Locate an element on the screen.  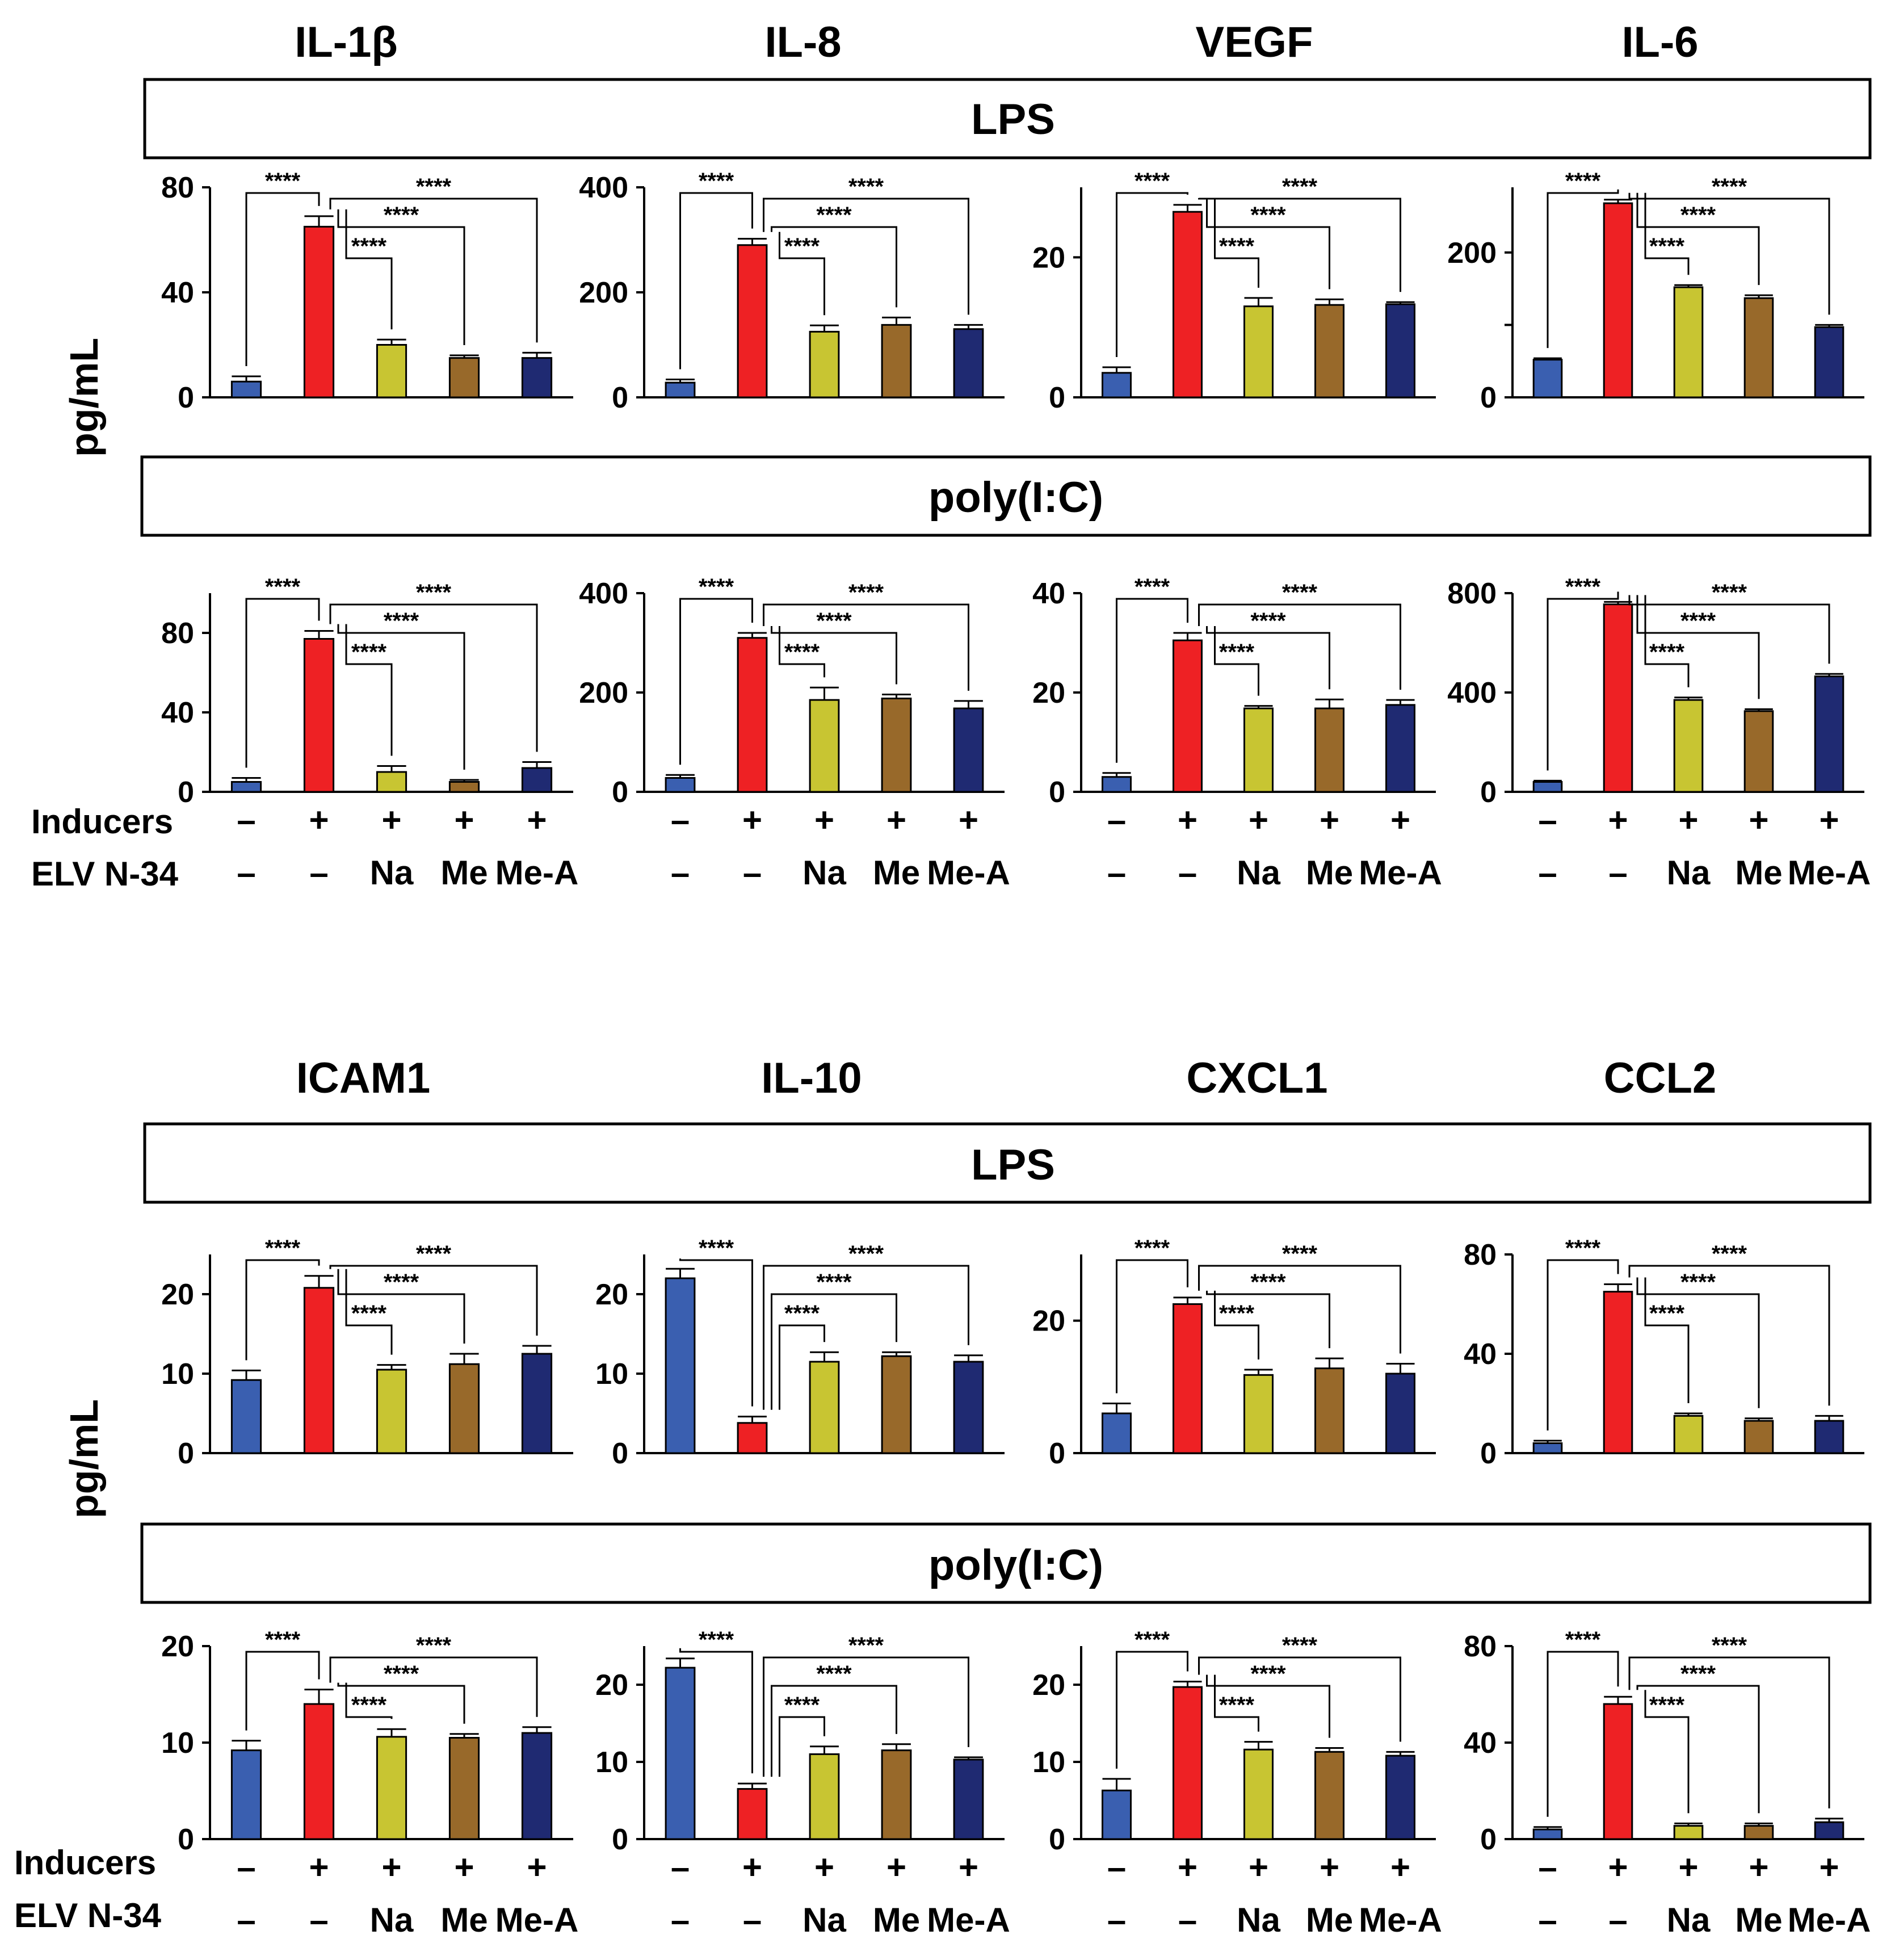
y-tick-label: 800 is located at coordinates (1472, 594).